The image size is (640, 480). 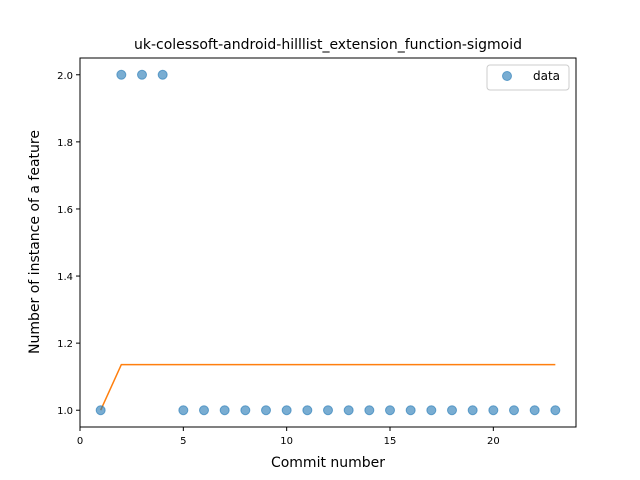 I want to click on fit-line, so click(x=327, y=387).